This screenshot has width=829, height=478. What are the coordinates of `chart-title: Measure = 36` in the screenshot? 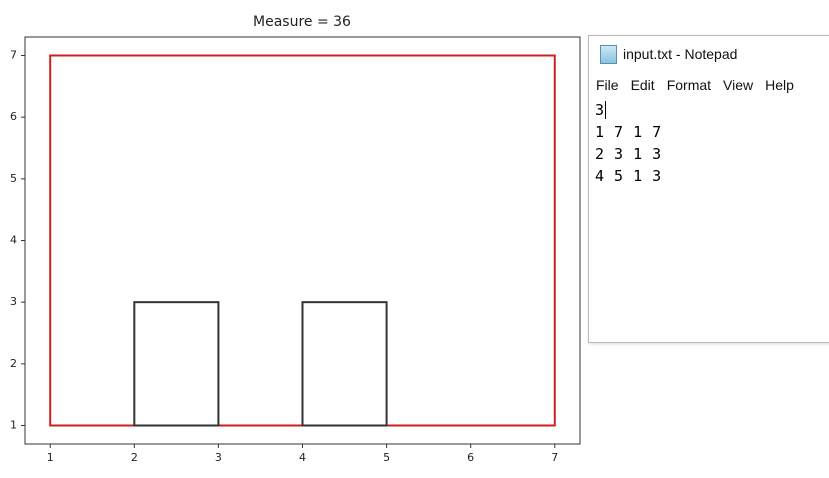 It's located at (302, 22).